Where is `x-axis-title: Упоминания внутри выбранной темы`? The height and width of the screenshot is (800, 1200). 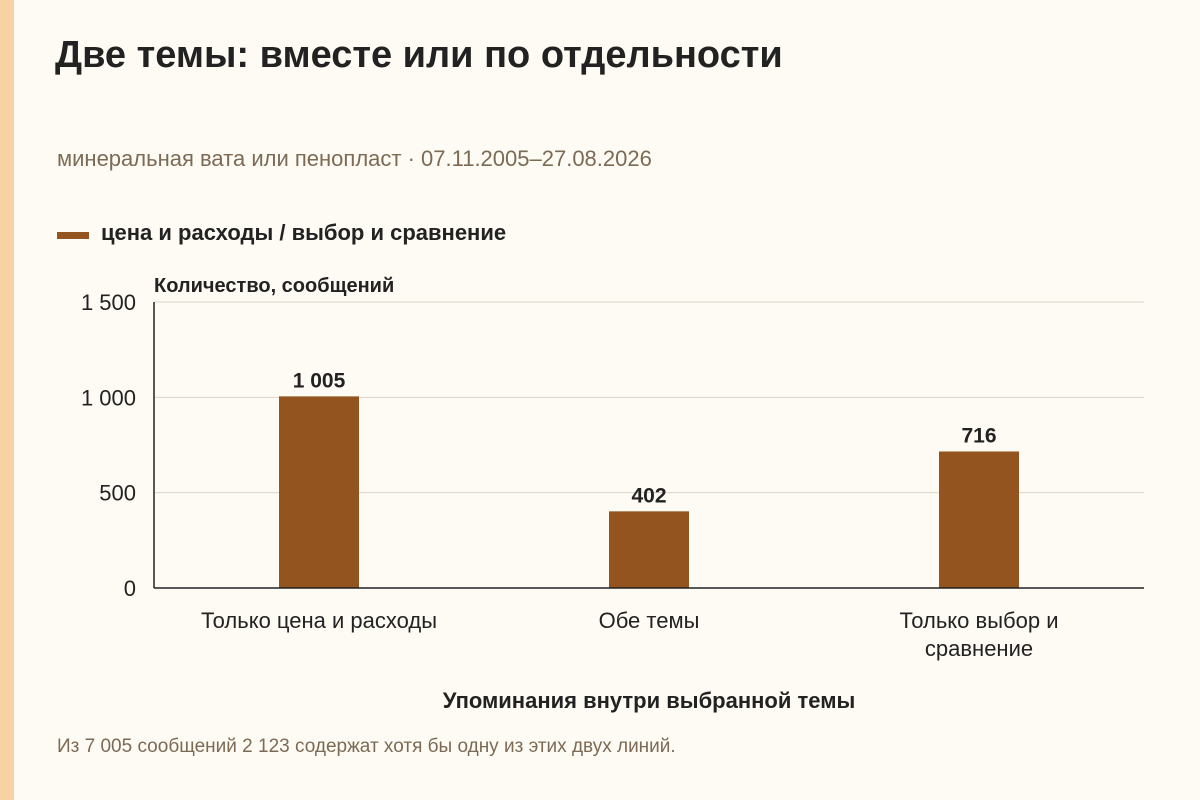 x-axis-title: Упоминания внутри выбранной темы is located at coordinates (649, 700).